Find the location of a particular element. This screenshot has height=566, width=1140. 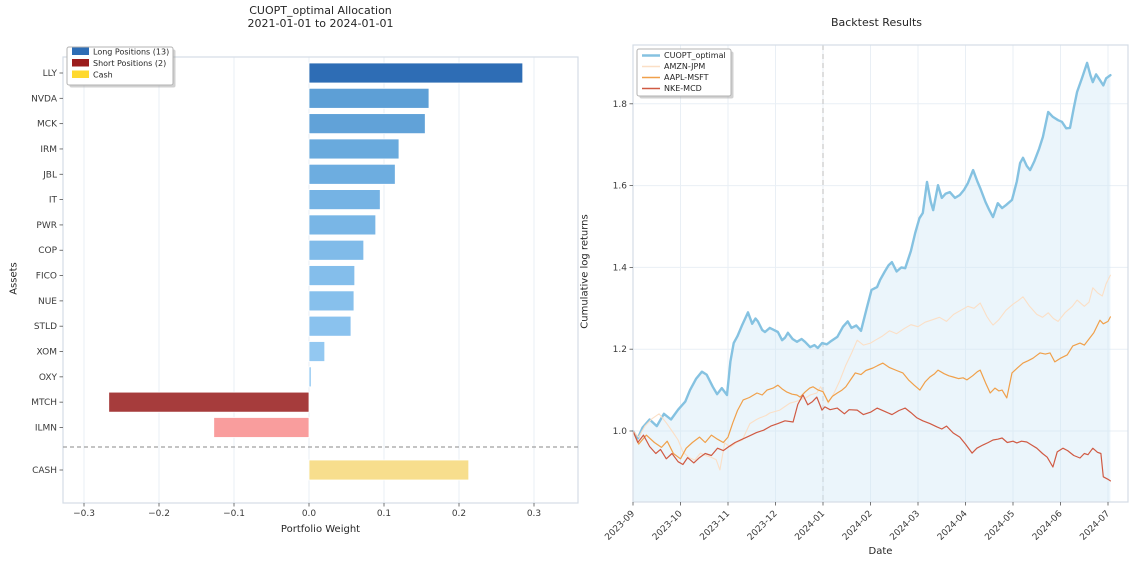

xtick-label-date: 2024-03 is located at coordinates (905, 526).